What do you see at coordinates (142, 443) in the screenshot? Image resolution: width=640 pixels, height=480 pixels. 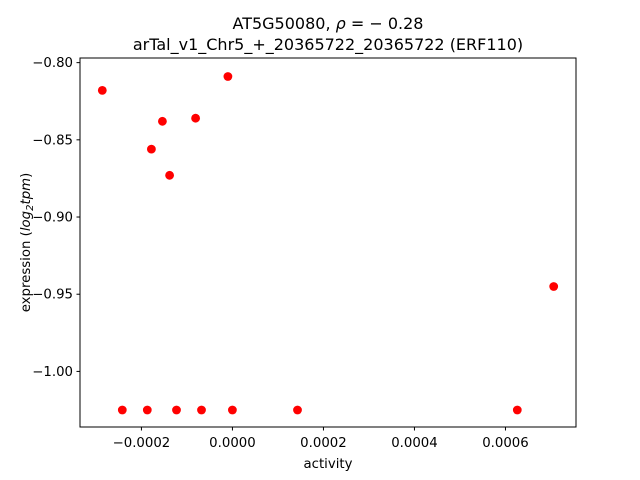 I see `x-tick-label: −0.0002` at bounding box center [142, 443].